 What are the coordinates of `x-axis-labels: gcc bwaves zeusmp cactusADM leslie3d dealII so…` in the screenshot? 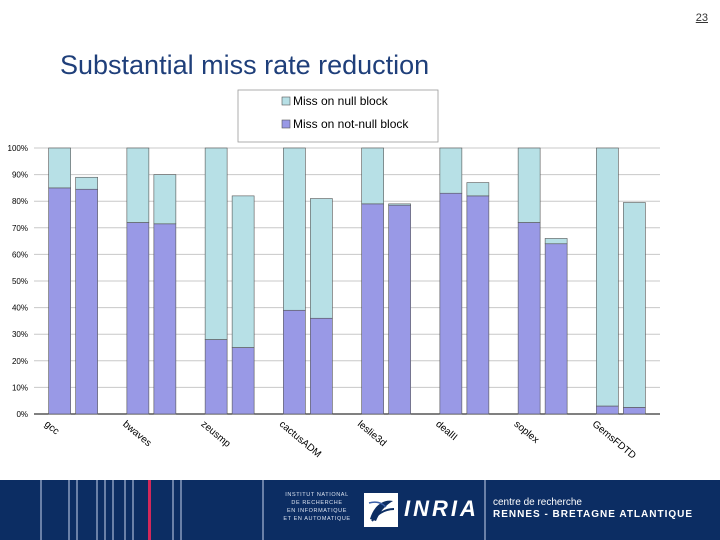 It's located at (340, 440).